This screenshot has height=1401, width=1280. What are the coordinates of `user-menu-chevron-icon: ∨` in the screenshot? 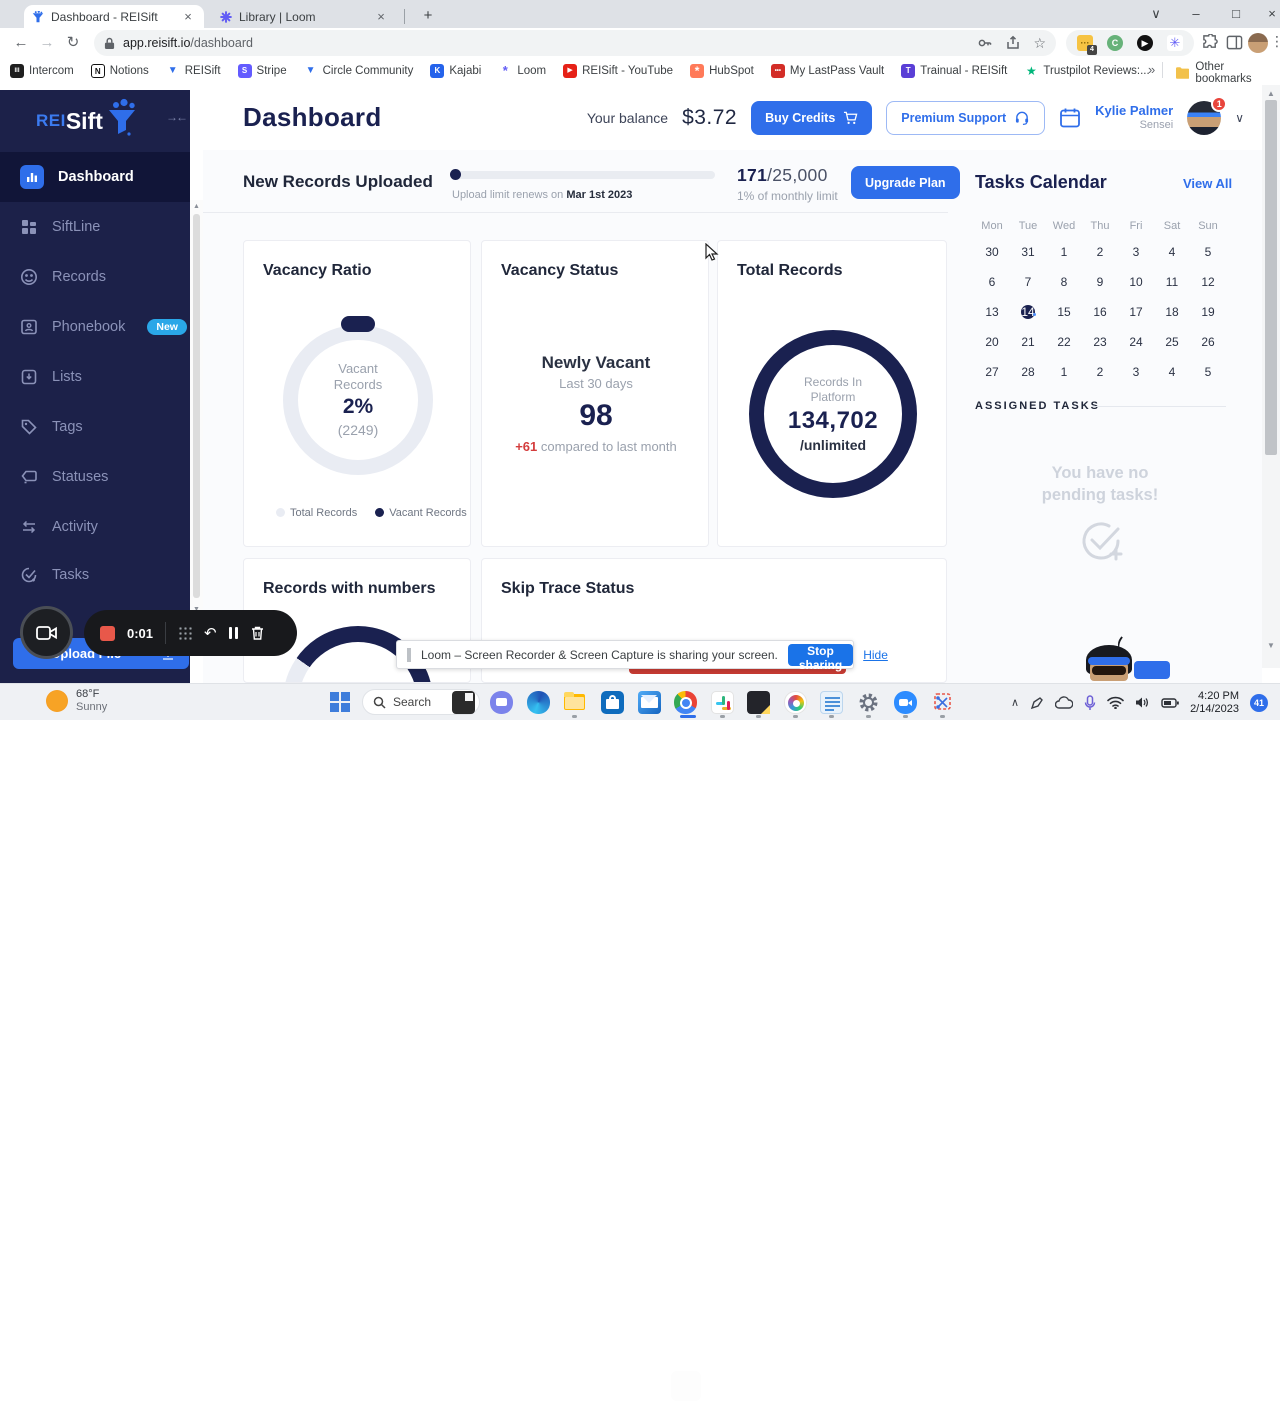 It's located at (1239, 117).